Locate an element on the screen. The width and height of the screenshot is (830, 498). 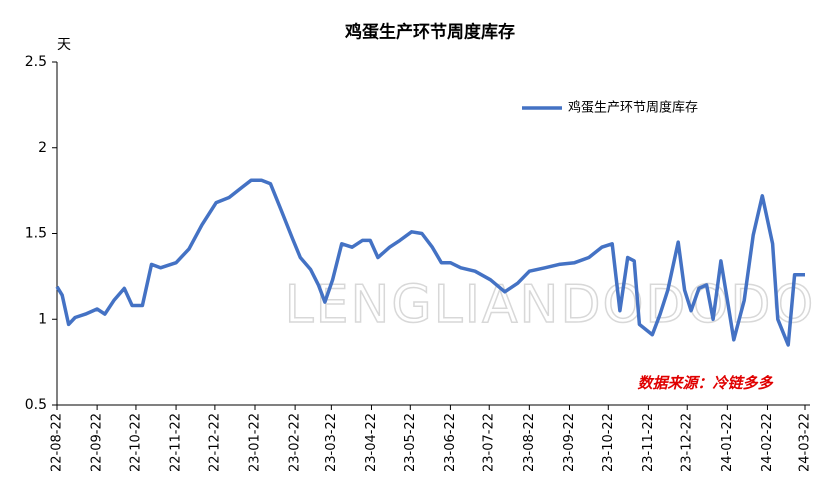
x-tick-label: 23-02-22 is located at coordinates (295, 442).